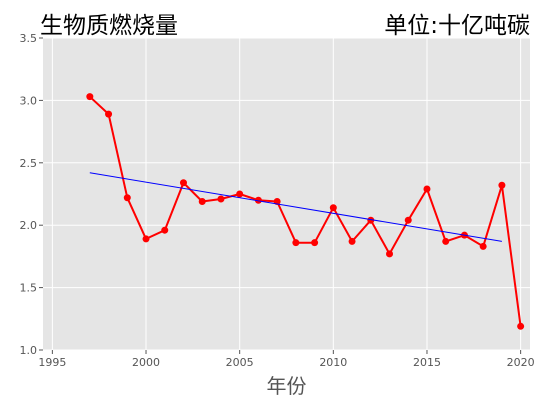 The height and width of the screenshot is (412, 550). I want to click on y-tick-label: 2.5, so click(29, 163).